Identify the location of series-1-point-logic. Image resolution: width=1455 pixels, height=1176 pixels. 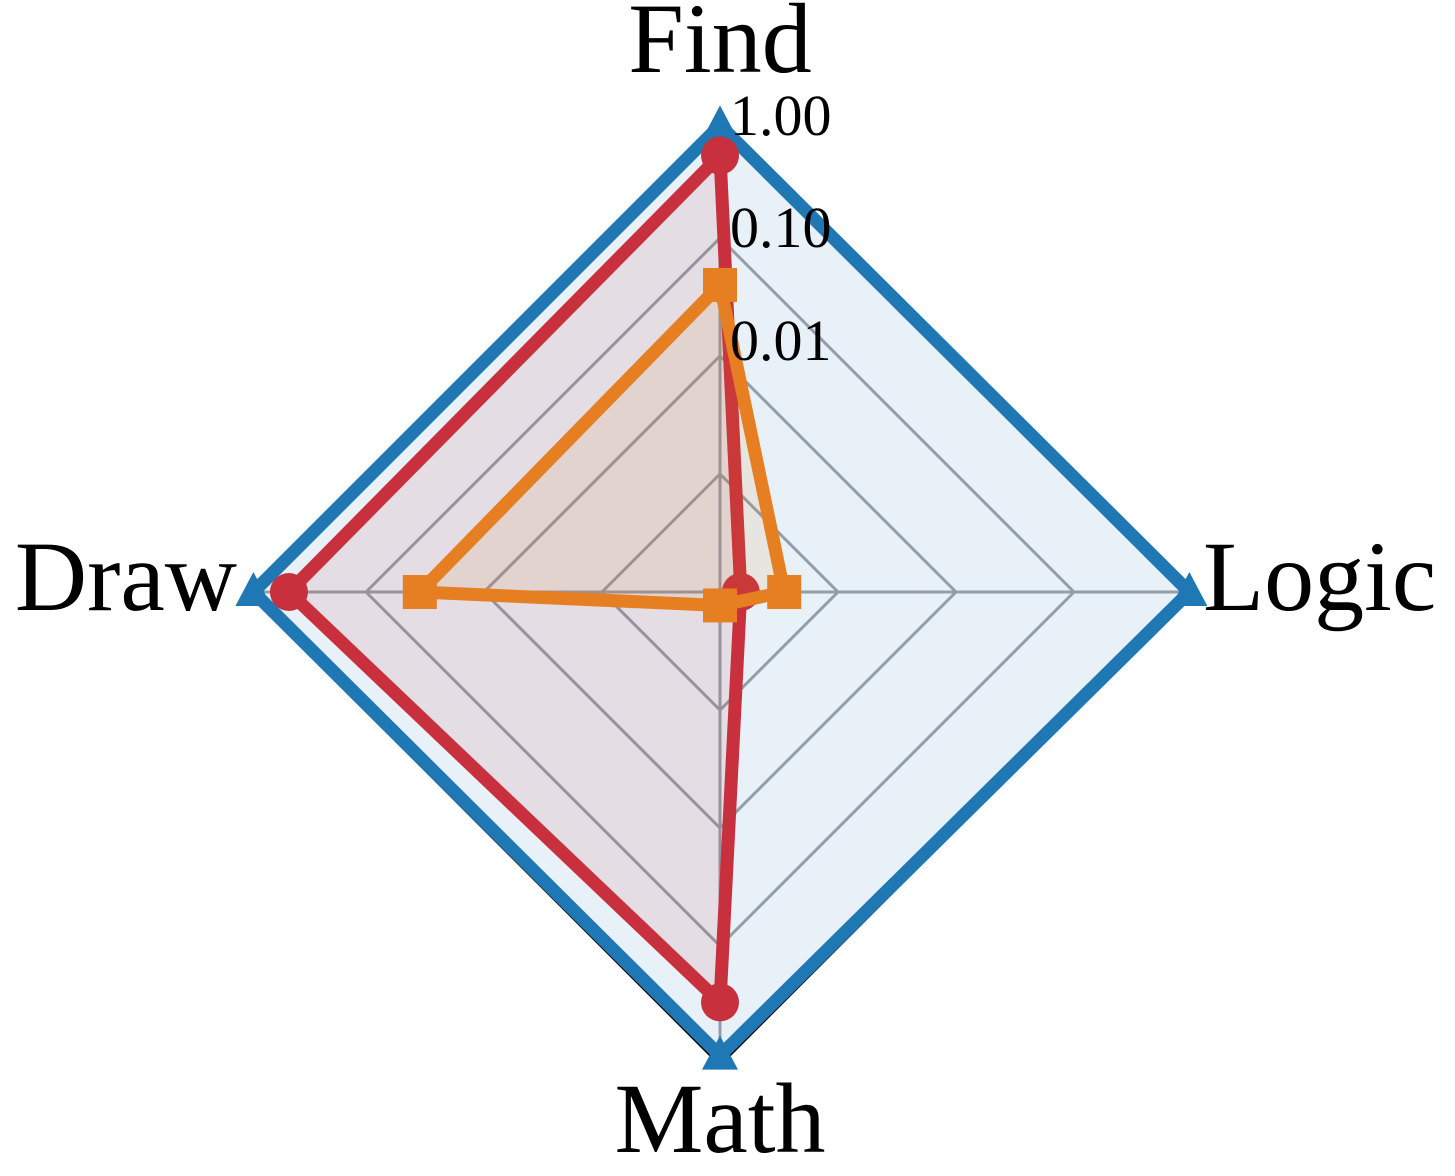
(1189, 589).